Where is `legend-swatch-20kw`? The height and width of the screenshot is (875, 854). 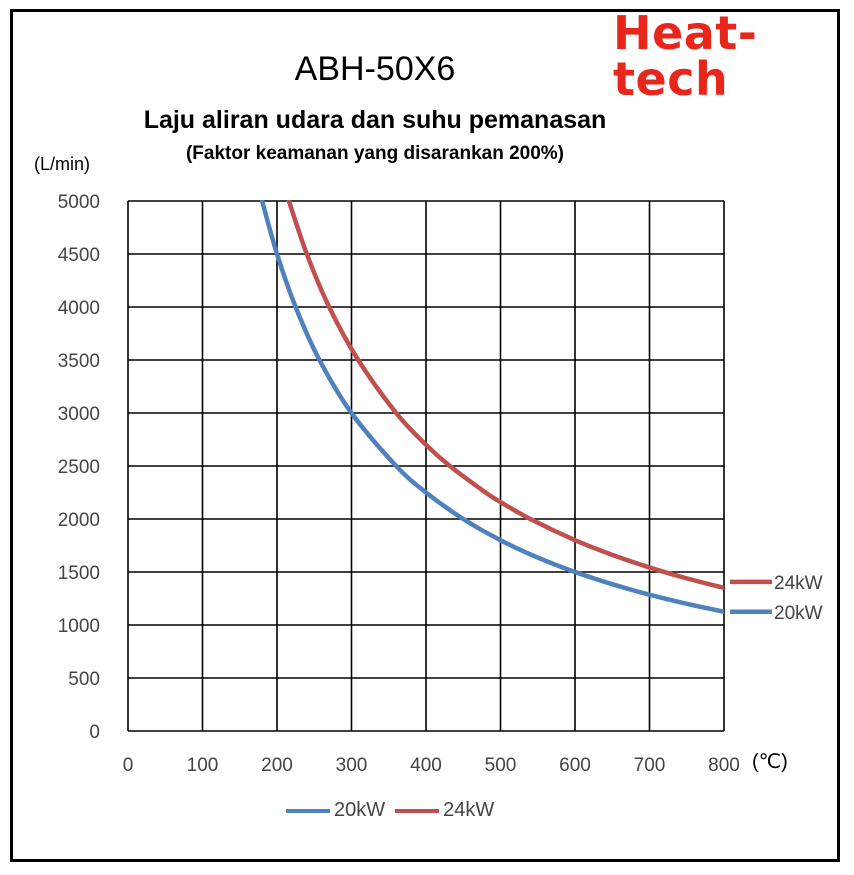 legend-swatch-20kw is located at coordinates (308, 810).